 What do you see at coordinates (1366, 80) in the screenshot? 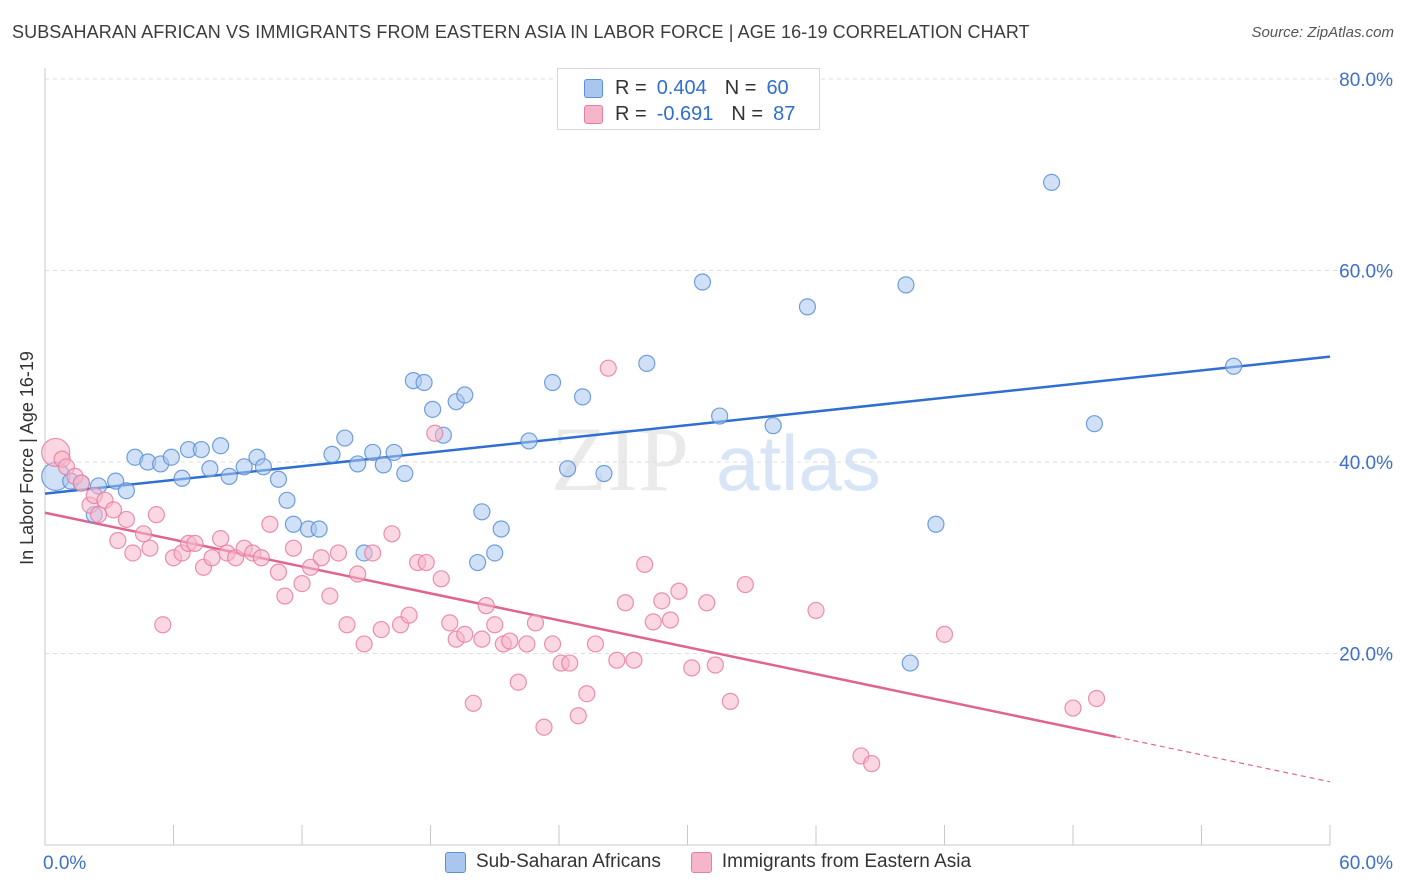
I see `y-tick-label: 80.0%` at bounding box center [1366, 80].